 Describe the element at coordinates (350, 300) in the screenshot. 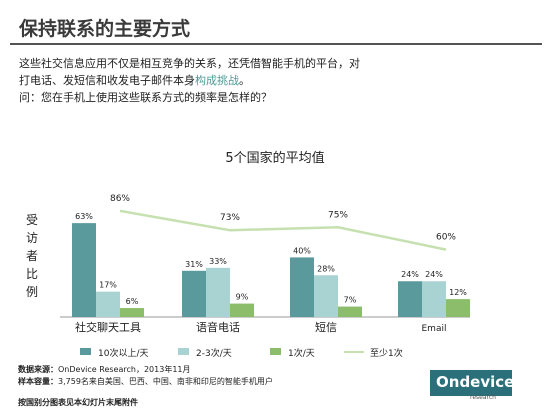

I see `bar-label-3-3: 7%` at that location.